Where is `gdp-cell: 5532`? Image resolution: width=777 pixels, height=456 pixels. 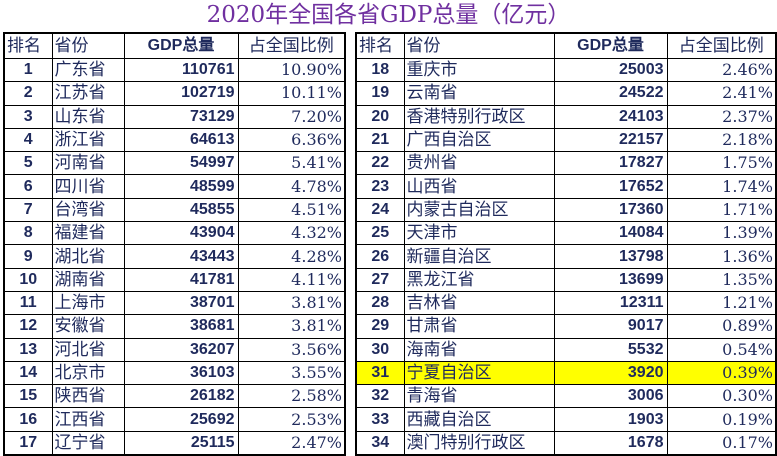 gdp-cell: 5532 is located at coordinates (610, 349).